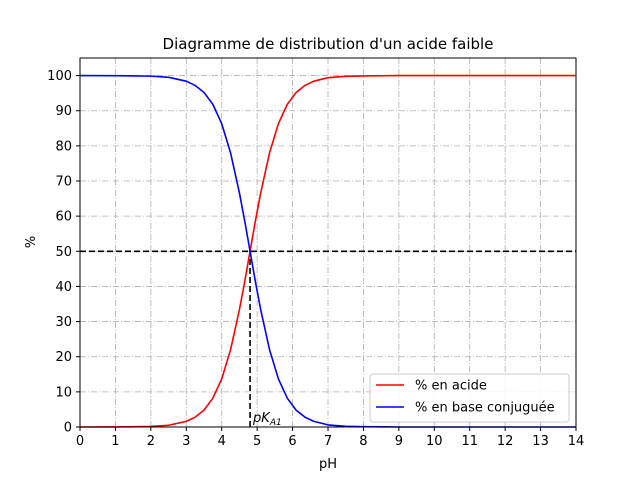  I want to click on y-tick-label: 70, so click(63, 182).